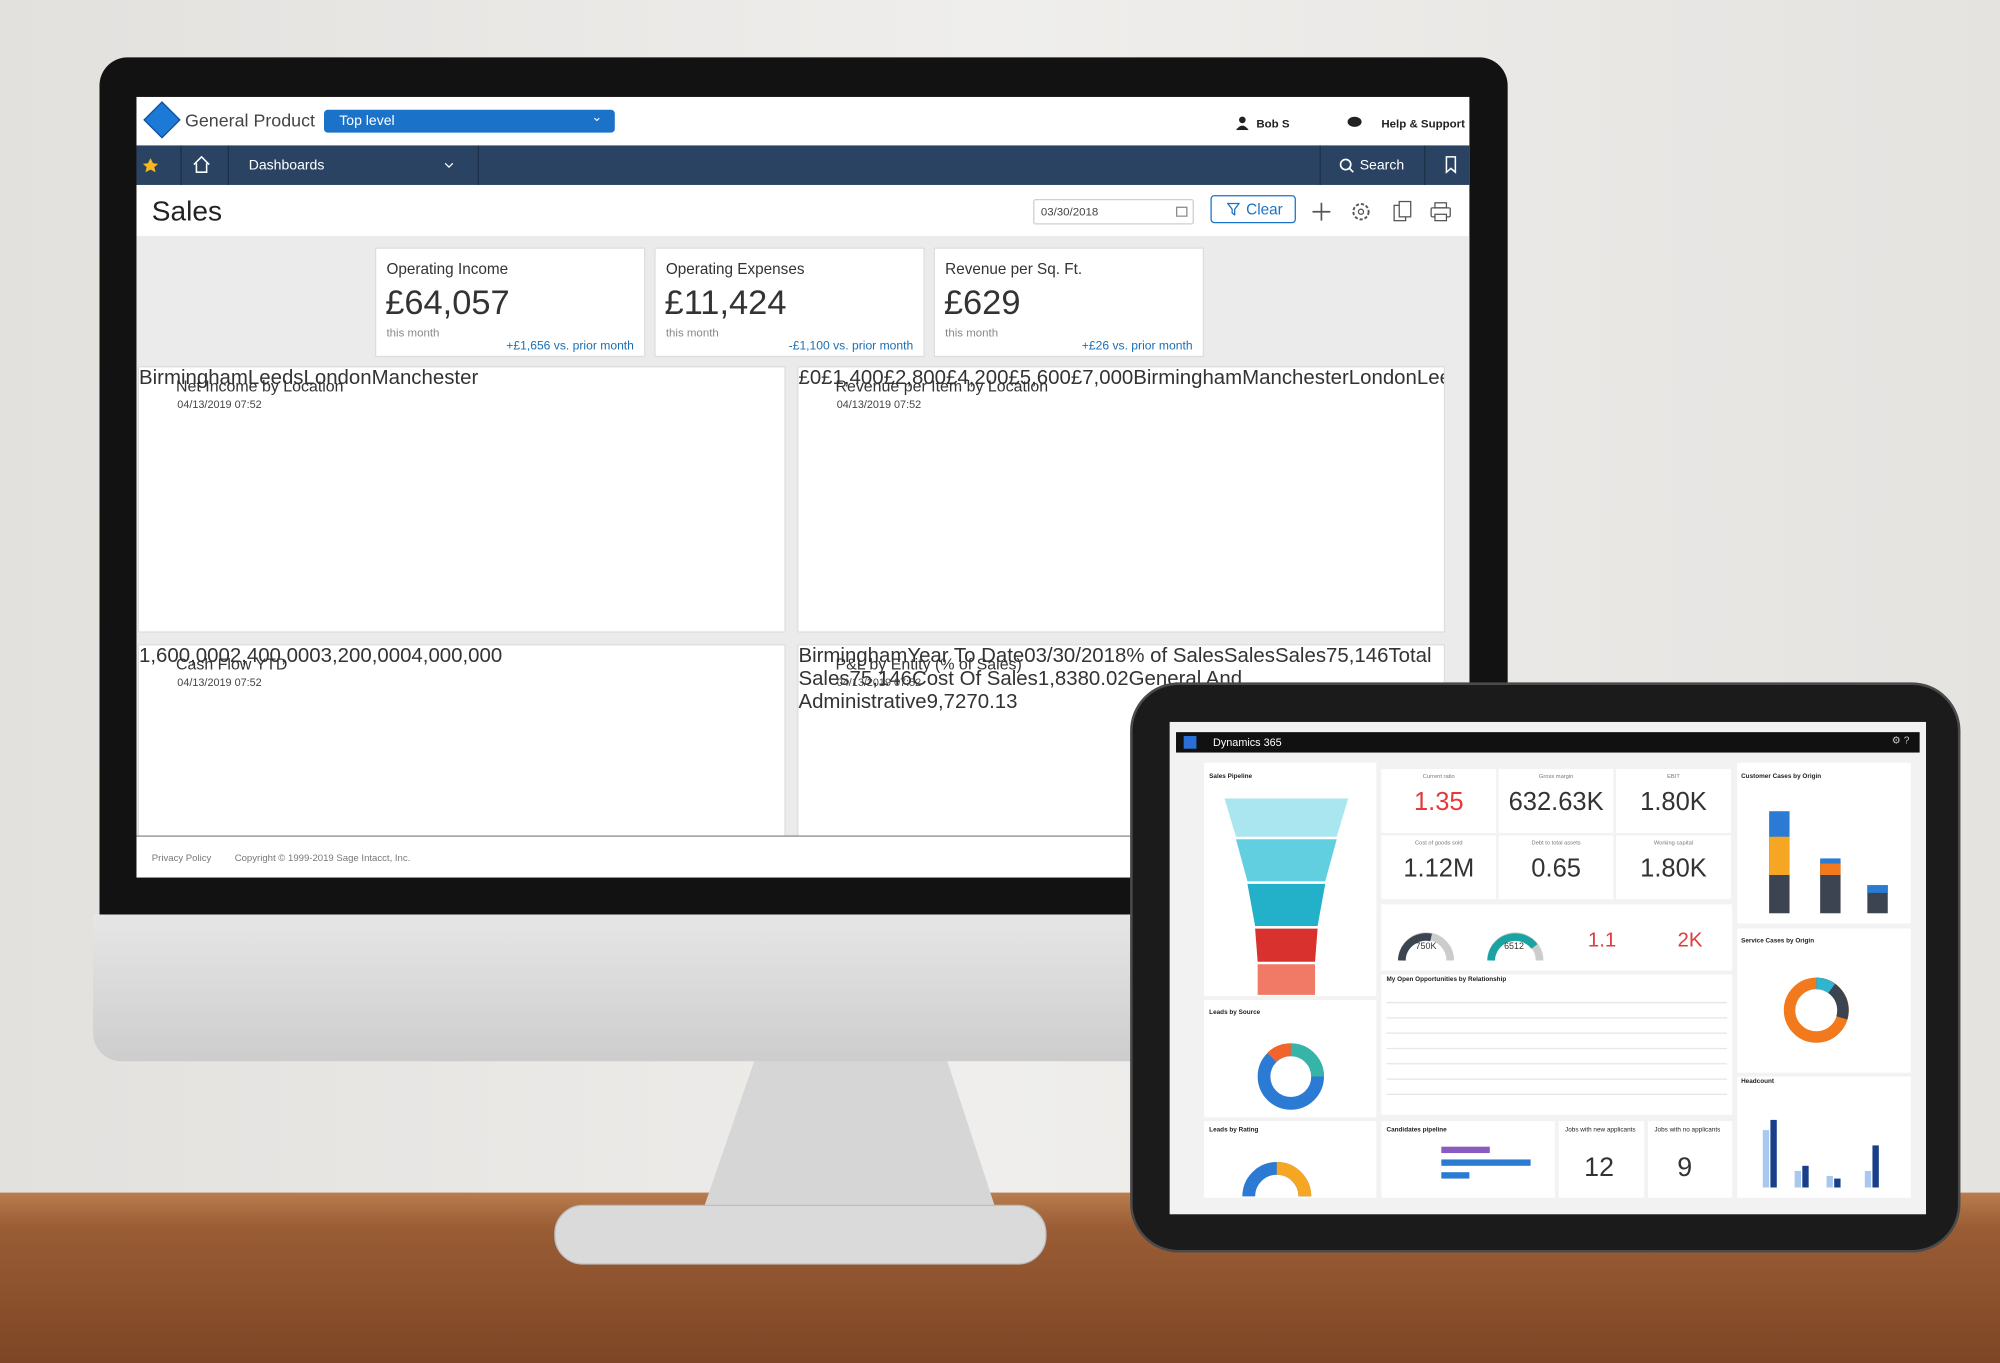 The height and width of the screenshot is (1363, 2000). Describe the element at coordinates (469, 121) in the screenshot. I see `level-select: Top level ⌄` at that location.